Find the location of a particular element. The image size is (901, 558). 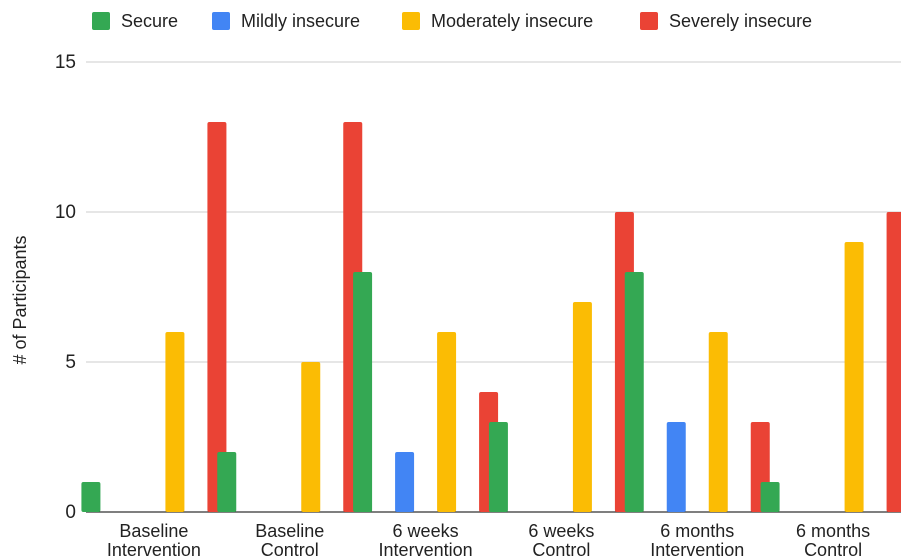

y-tick-label: 0 is located at coordinates (70, 512).